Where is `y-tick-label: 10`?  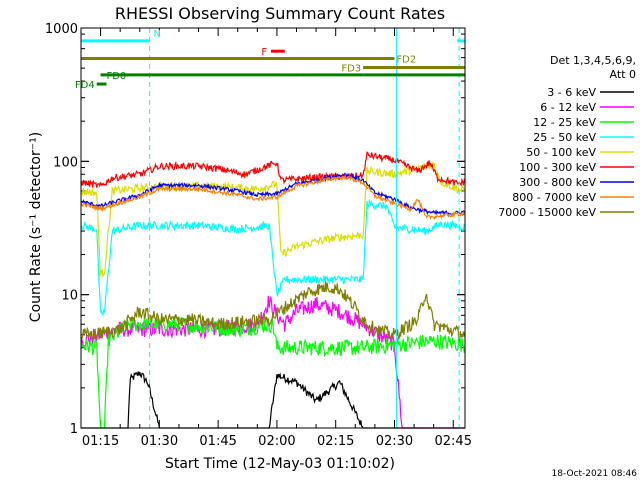 y-tick-label: 10 is located at coordinates (69, 296).